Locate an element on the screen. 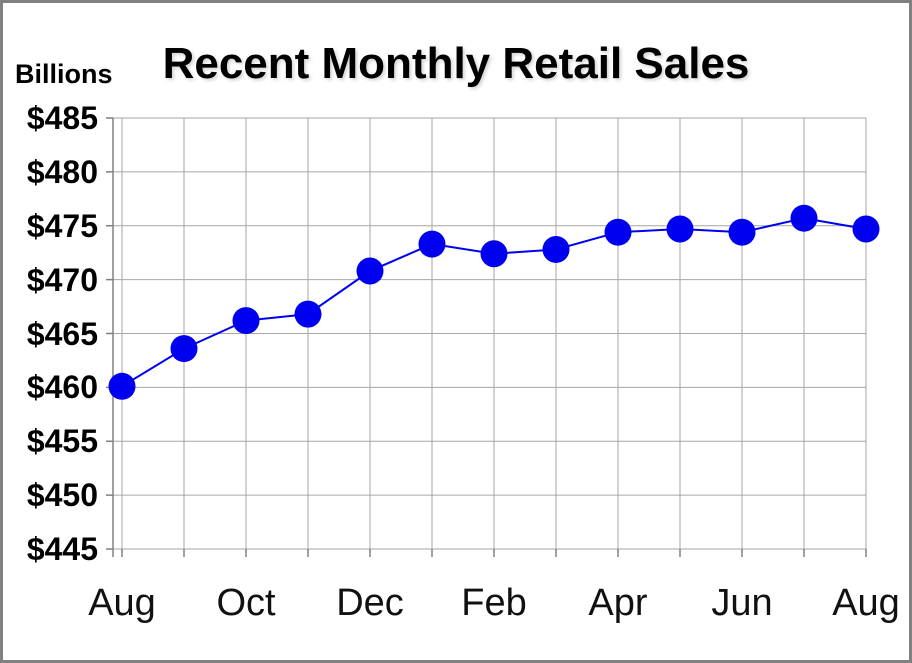 The width and height of the screenshot is (912, 663). x-tick-label: Feb is located at coordinates (494, 603).